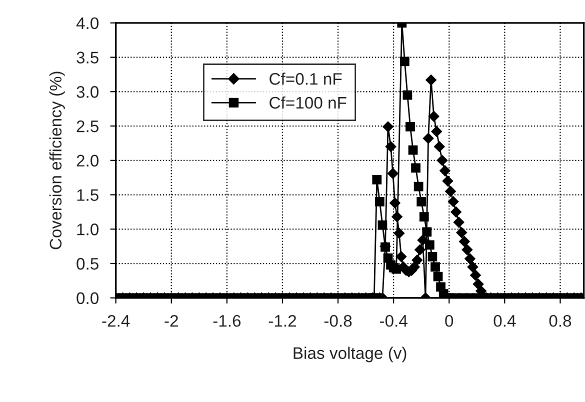 Image resolution: width=585 pixels, height=402 pixels. What do you see at coordinates (505, 320) in the screenshot?
I see `x-tick-label: 0.4` at bounding box center [505, 320].